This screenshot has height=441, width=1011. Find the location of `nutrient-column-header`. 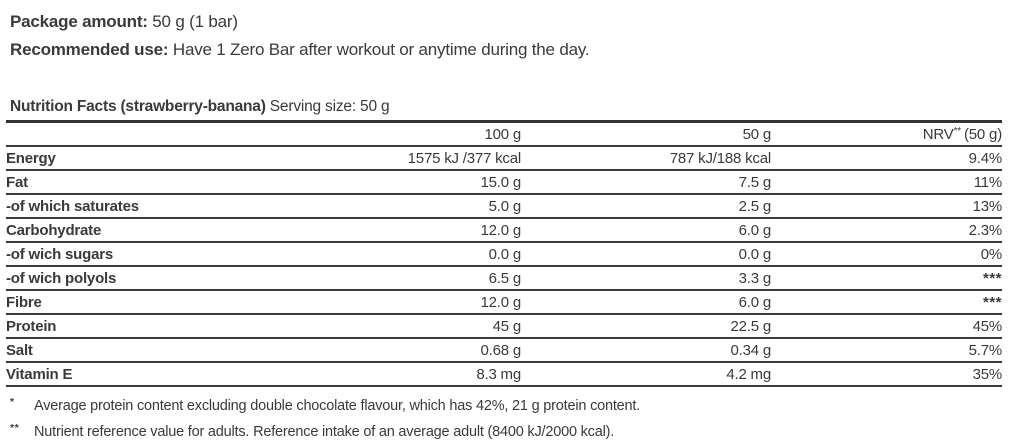

nutrient-column-header is located at coordinates (183, 134).